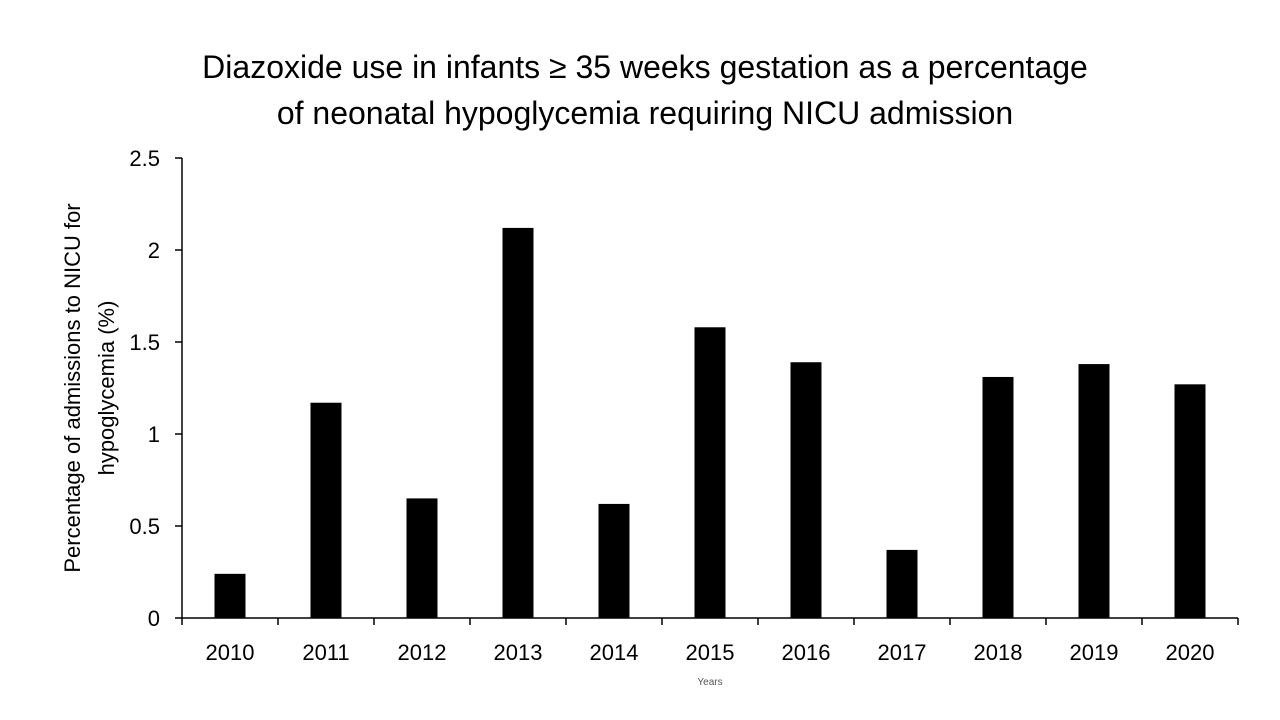 Image resolution: width=1280 pixels, height=720 pixels. Describe the element at coordinates (902, 652) in the screenshot. I see `x-tick-label-2017: 2017` at that location.